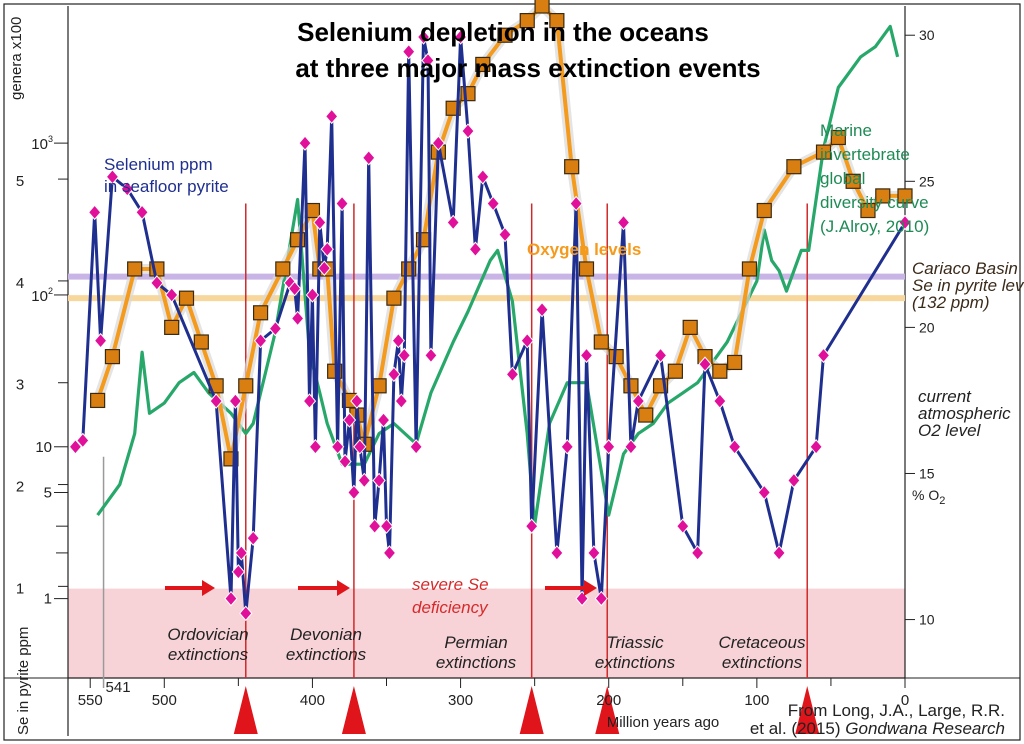 The width and height of the screenshot is (1024, 744). Describe the element at coordinates (927, 181) in the screenshot. I see `o2-tick-label: 25` at that location.